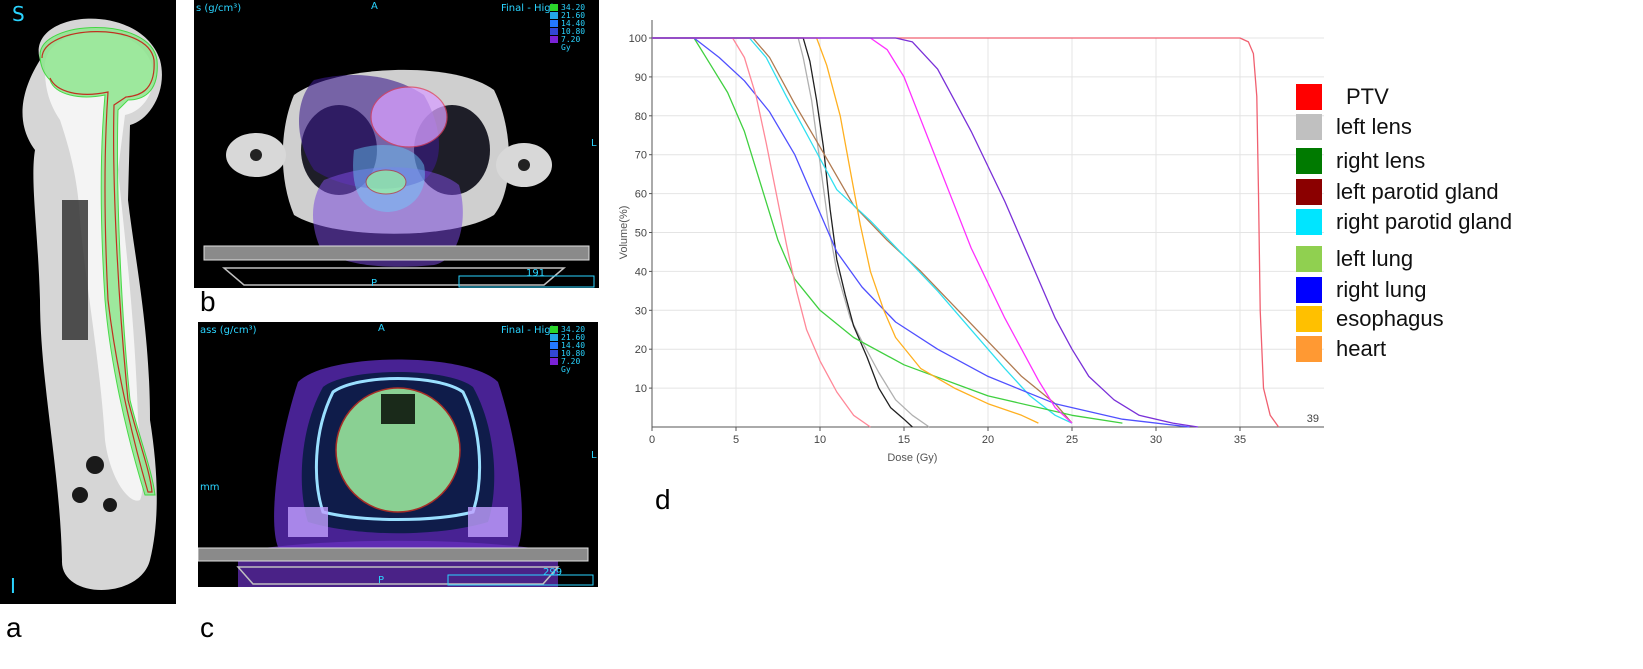 The height and width of the screenshot is (669, 1643). What do you see at coordinates (641, 311) in the screenshot?
I see `y-tick-label: 30` at bounding box center [641, 311].